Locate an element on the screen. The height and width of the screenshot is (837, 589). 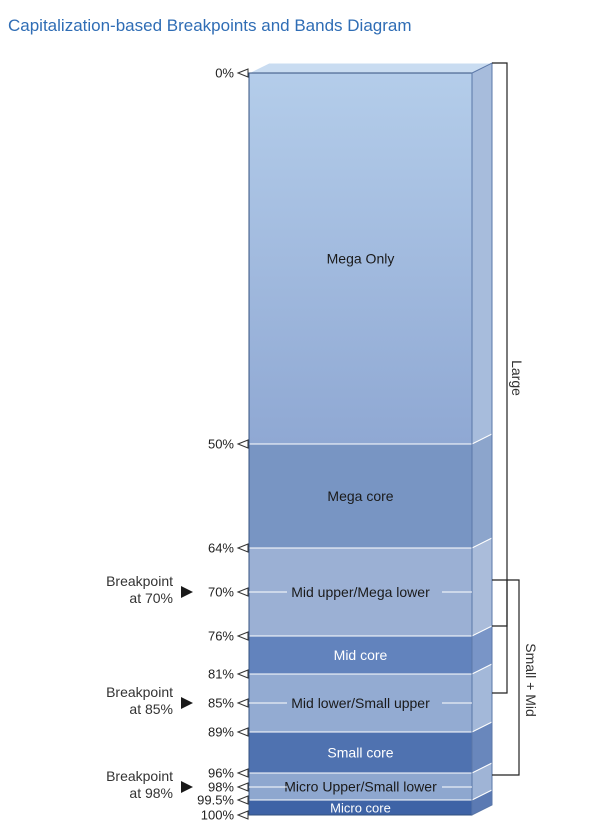
percent-mark: 96% is located at coordinates (228, 773).